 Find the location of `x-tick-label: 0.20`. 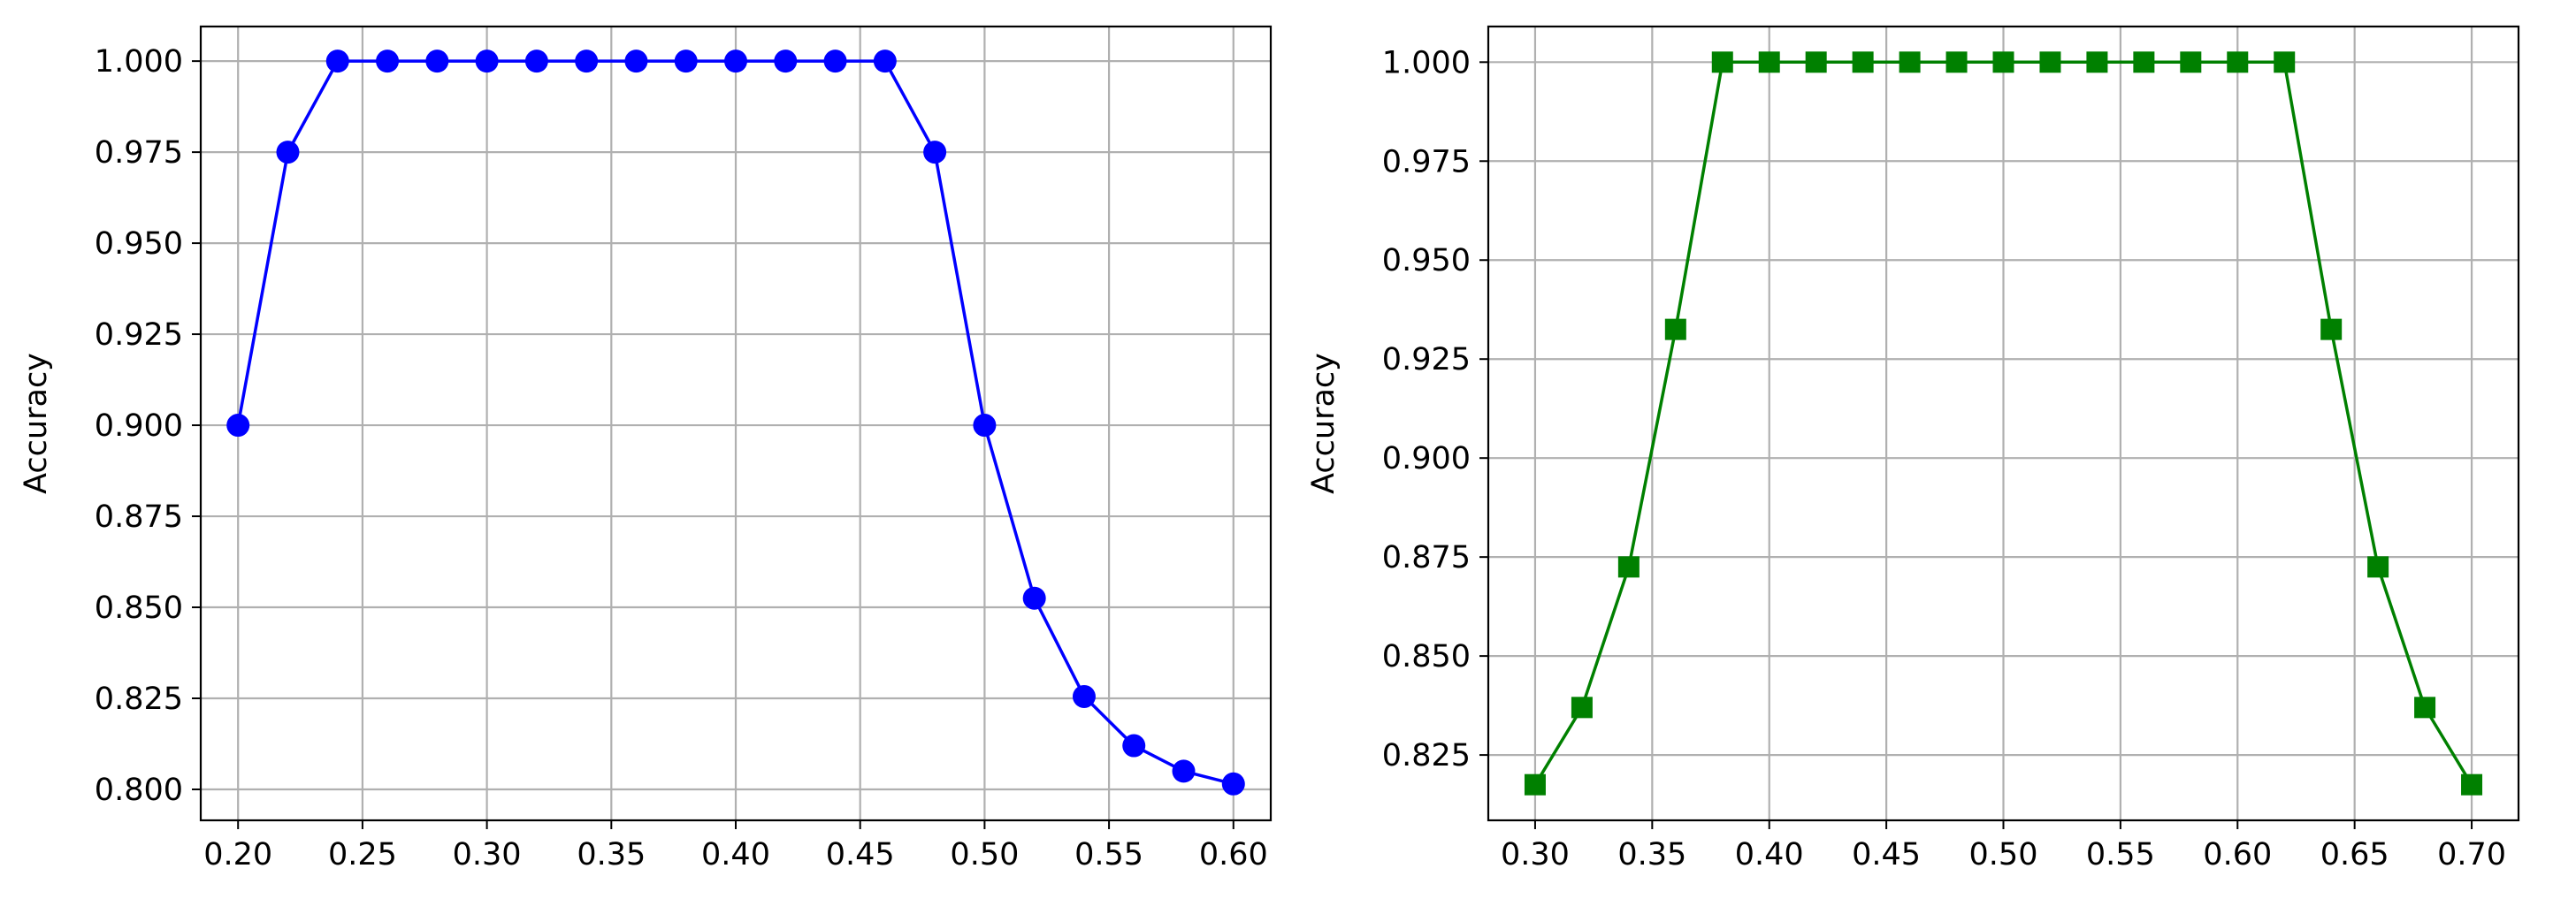

x-tick-label: 0.20 is located at coordinates (237, 854).